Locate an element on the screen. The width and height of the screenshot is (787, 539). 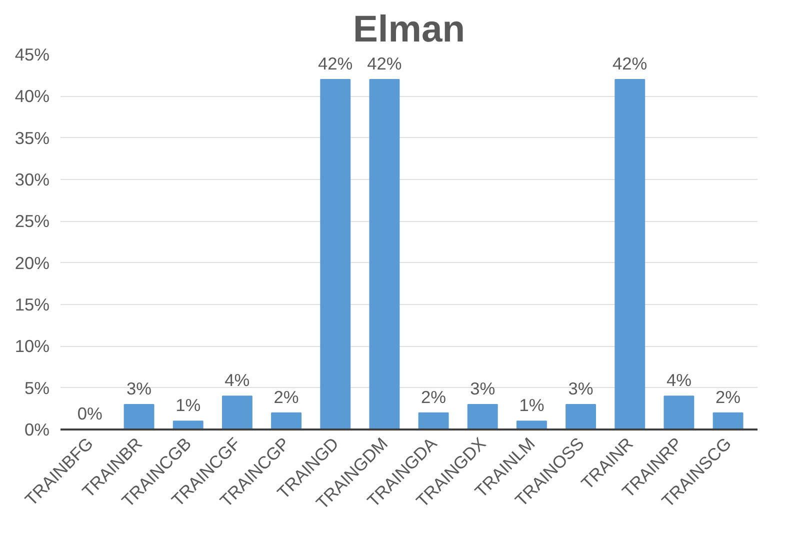
y-tick-label: 45% is located at coordinates (32, 54).